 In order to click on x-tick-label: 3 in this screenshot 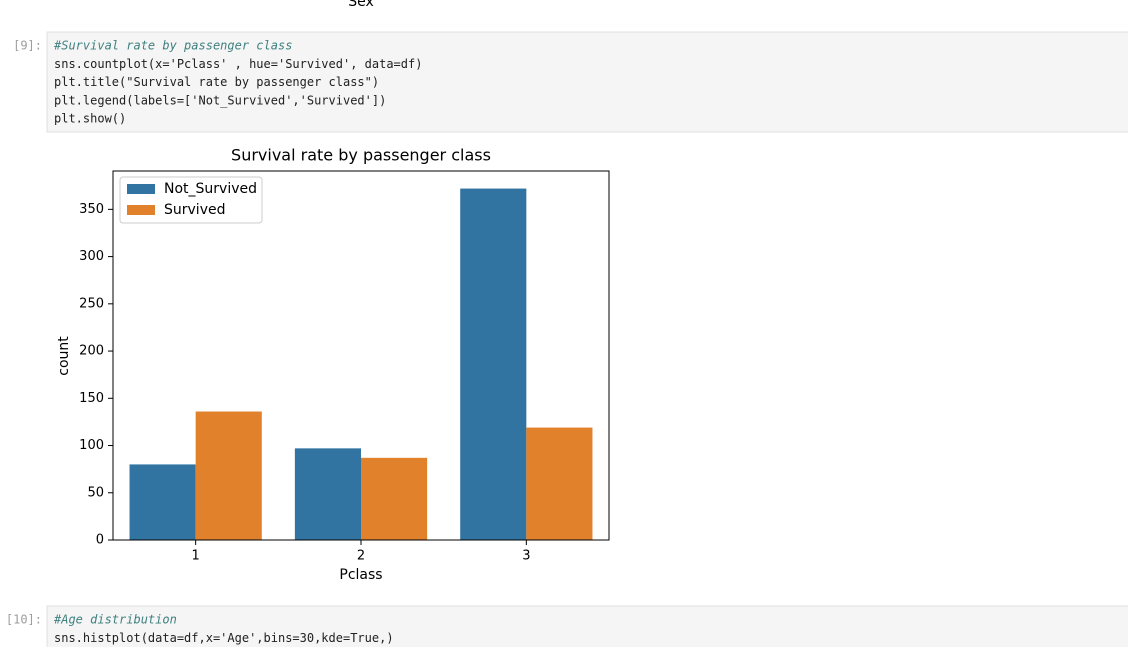, I will do `click(526, 556)`.